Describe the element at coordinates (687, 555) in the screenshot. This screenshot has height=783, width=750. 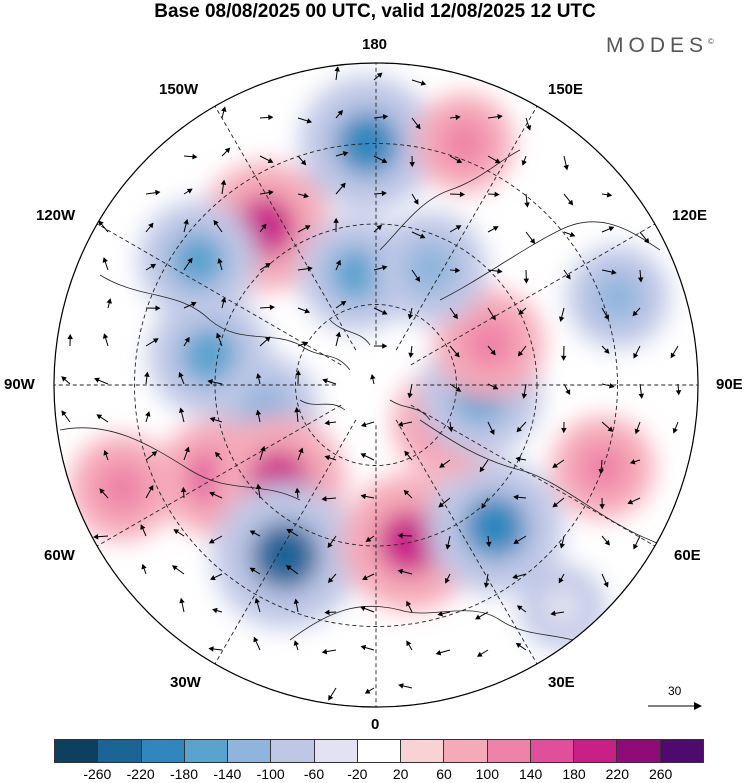
I see `label-lon-60e: 60E` at that location.